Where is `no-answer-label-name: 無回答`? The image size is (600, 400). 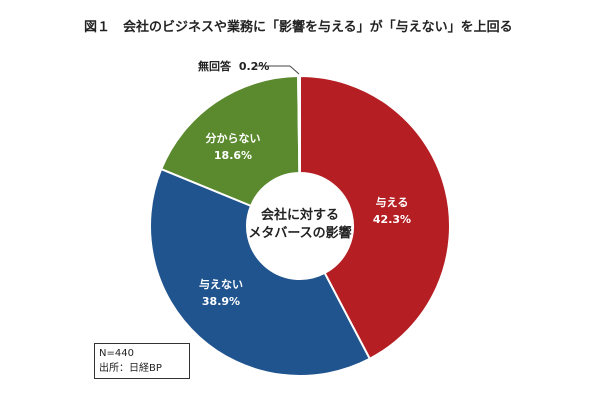
no-answer-label-name: 無回答 is located at coordinates (215, 66).